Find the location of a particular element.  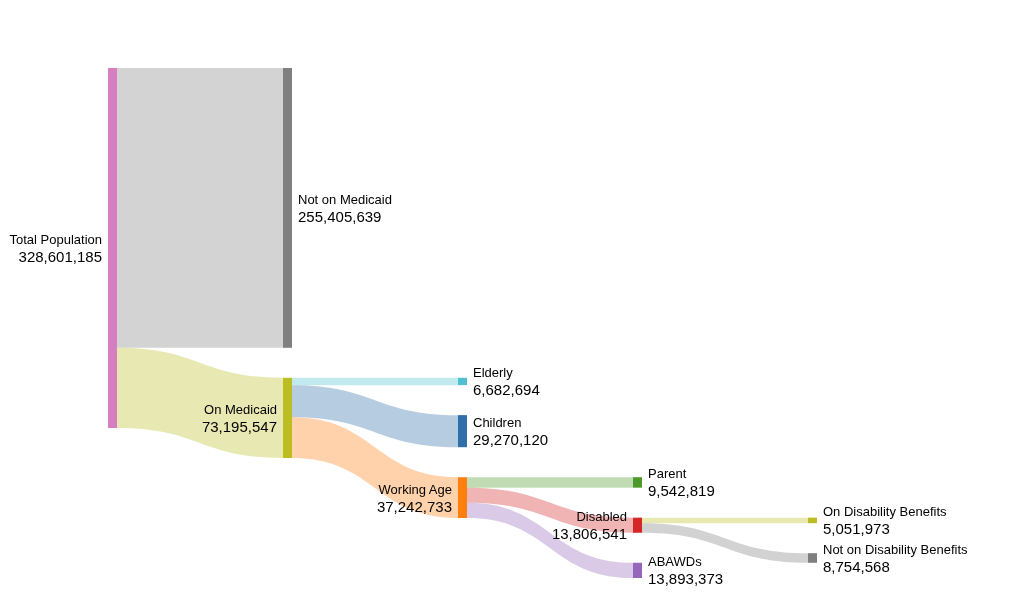

data-label: 9,542,819 is located at coordinates (681, 491).